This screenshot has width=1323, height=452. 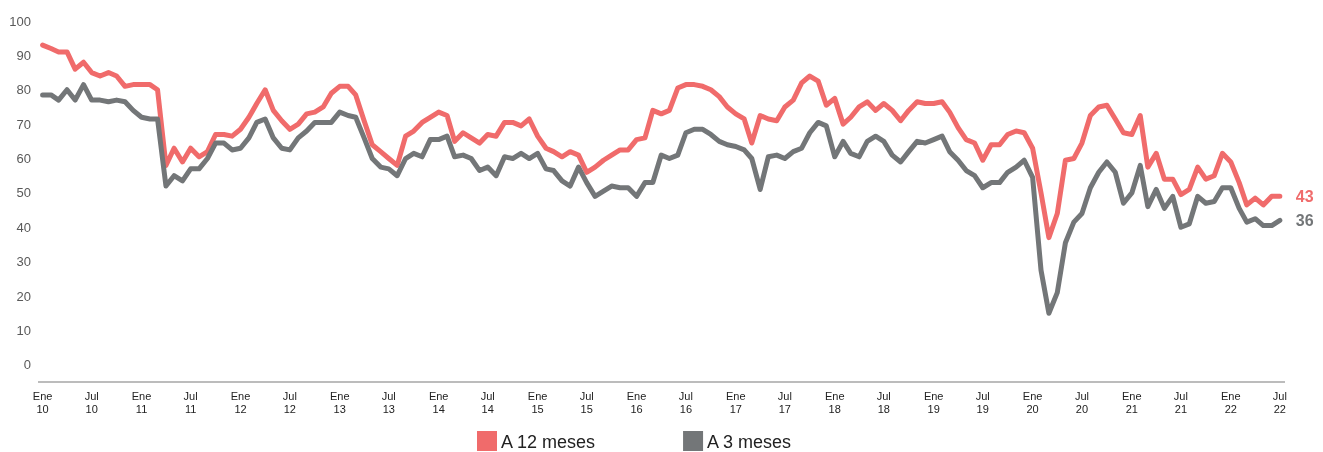 What do you see at coordinates (23, 193) in the screenshot?
I see `y-tick-label: 50` at bounding box center [23, 193].